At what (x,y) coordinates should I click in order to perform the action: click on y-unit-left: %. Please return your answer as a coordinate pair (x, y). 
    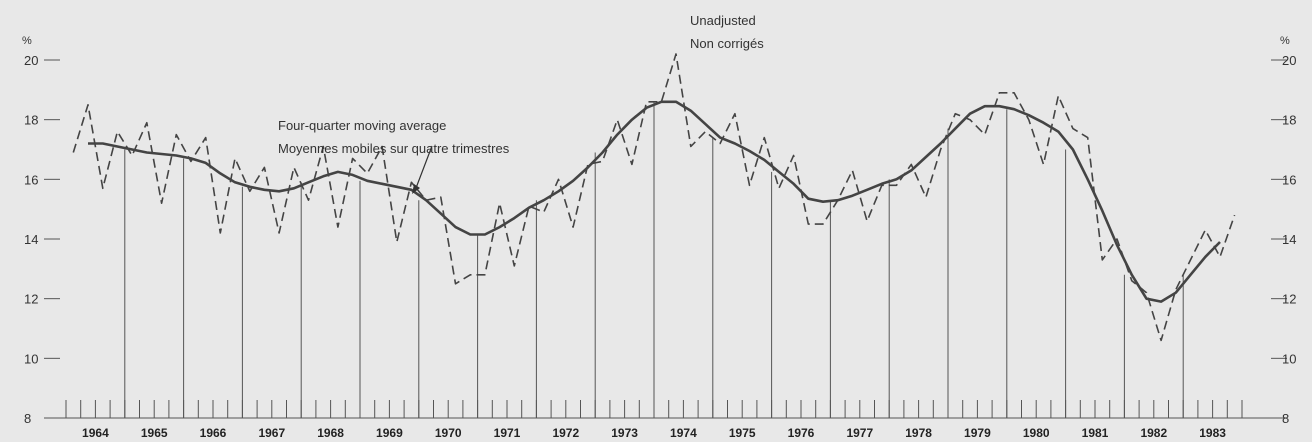
    Looking at the image, I should click on (27, 41).